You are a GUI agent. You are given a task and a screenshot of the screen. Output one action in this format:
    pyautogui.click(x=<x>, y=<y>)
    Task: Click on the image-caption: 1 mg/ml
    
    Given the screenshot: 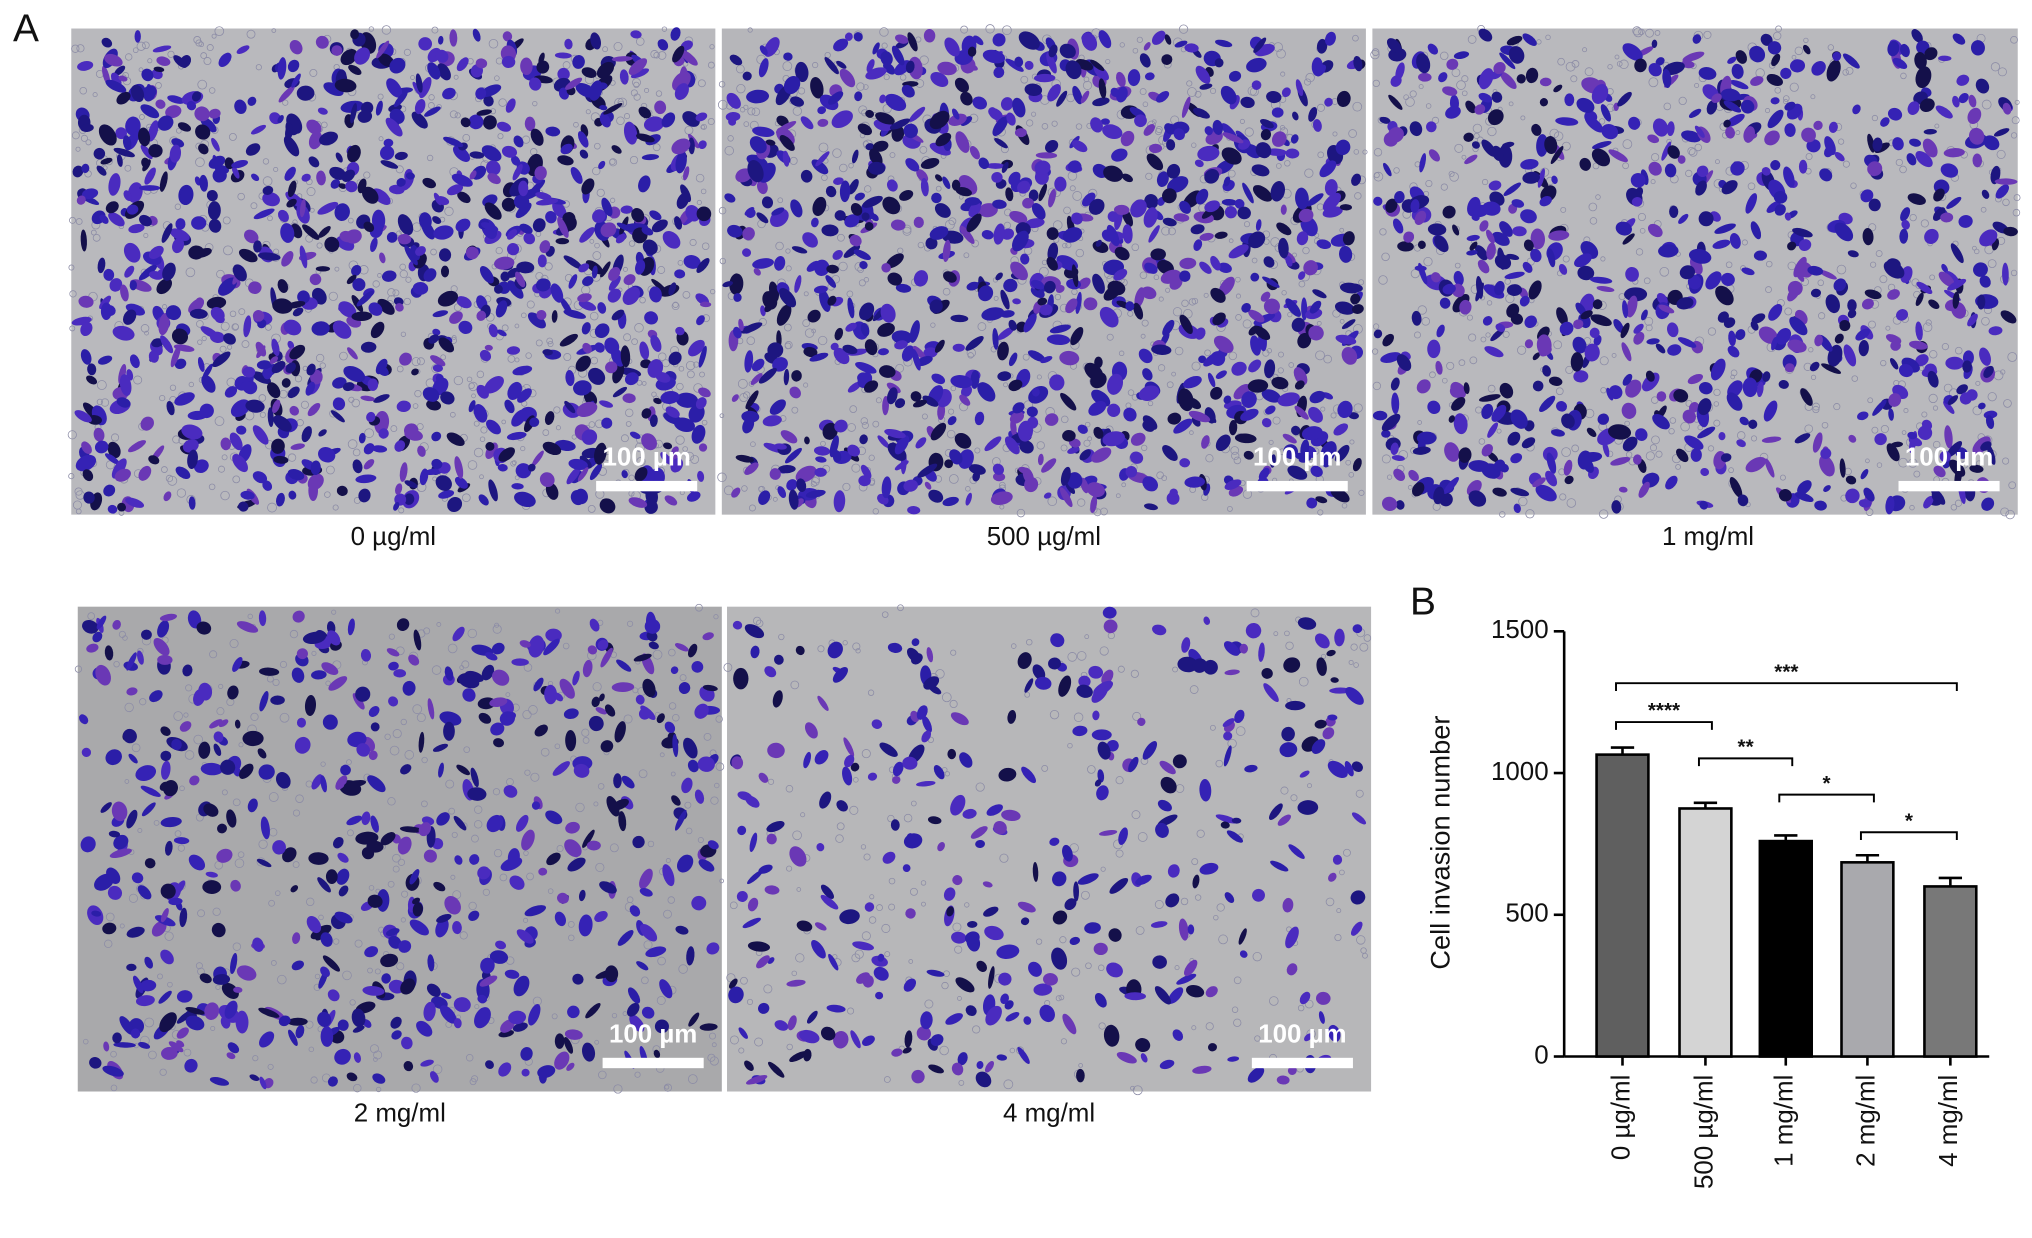 What is the action you would take?
    pyautogui.click(x=1708, y=537)
    